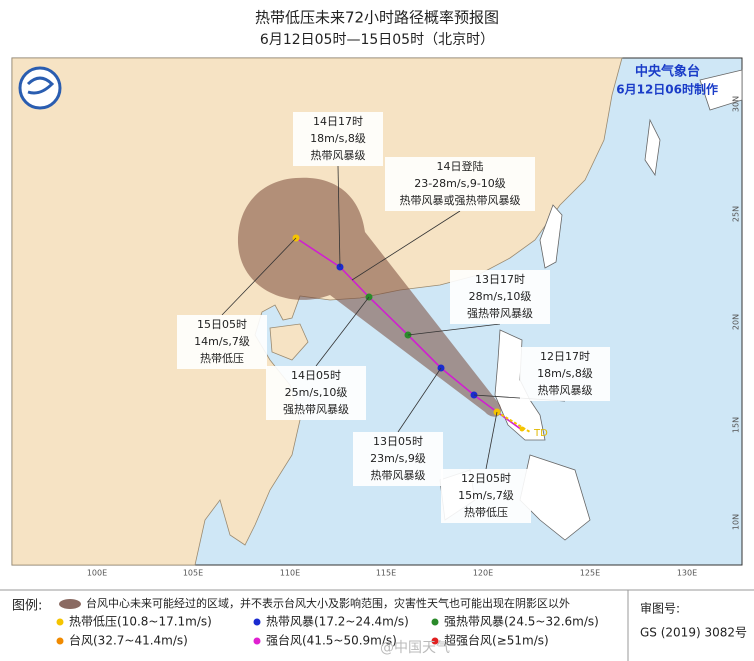  I want to click on issued-time: 6月12日06时制作, so click(667, 89).